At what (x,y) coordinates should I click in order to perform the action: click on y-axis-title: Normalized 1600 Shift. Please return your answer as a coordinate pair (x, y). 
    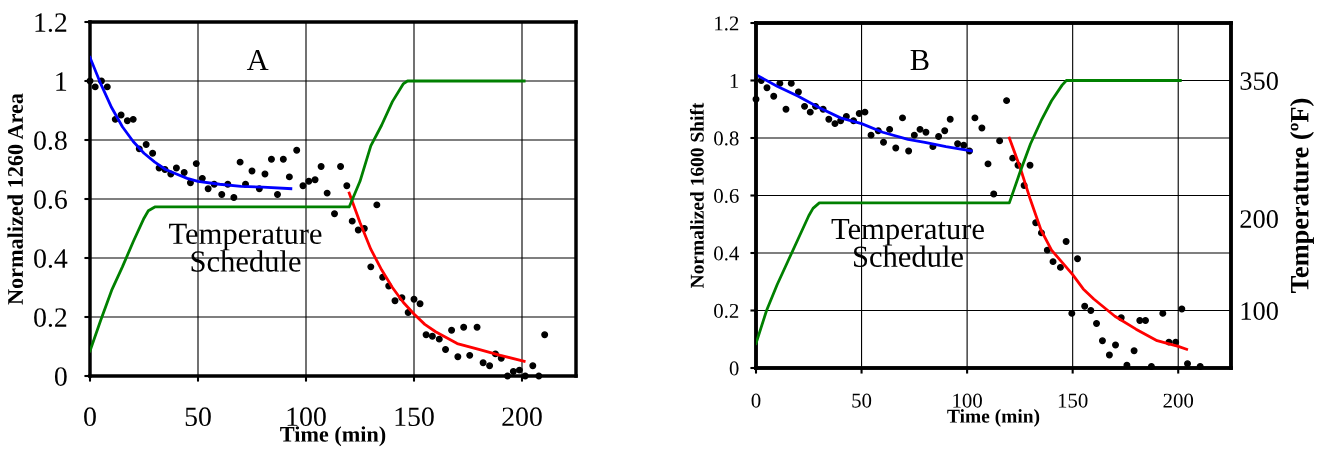
    Looking at the image, I should click on (696, 195).